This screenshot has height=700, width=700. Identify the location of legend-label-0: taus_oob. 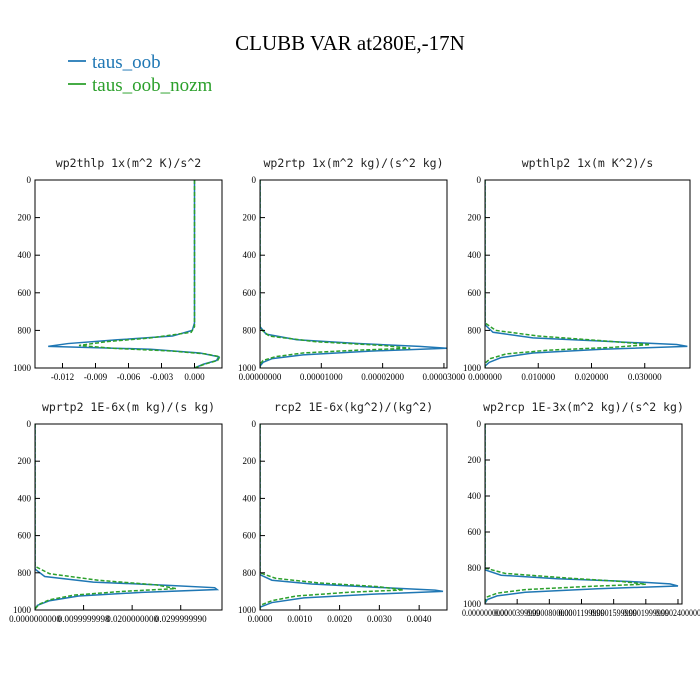
(126, 62).